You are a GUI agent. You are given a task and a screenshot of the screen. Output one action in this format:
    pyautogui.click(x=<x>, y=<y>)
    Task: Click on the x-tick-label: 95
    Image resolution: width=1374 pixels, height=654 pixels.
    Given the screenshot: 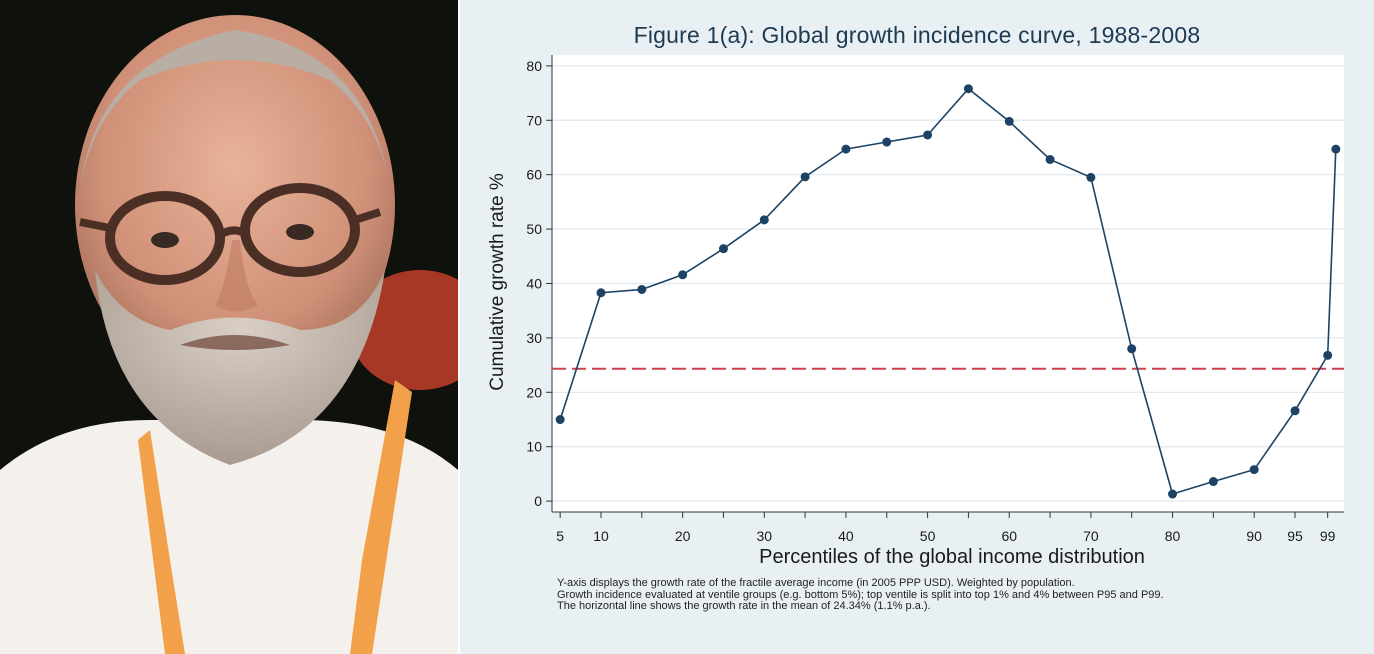 What is the action you would take?
    pyautogui.click(x=1295, y=536)
    